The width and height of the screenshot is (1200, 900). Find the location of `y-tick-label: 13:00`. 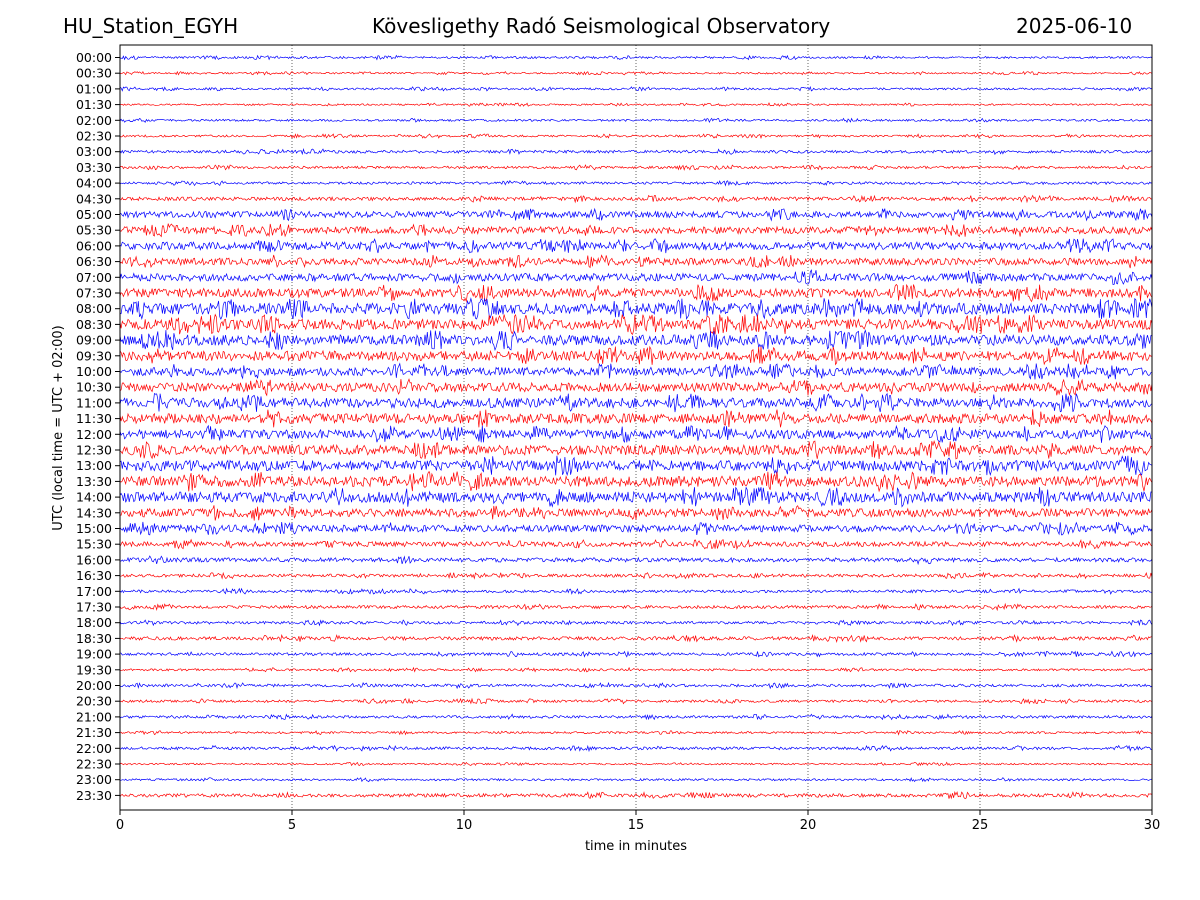

y-tick-label: 13:00 is located at coordinates (94, 465).